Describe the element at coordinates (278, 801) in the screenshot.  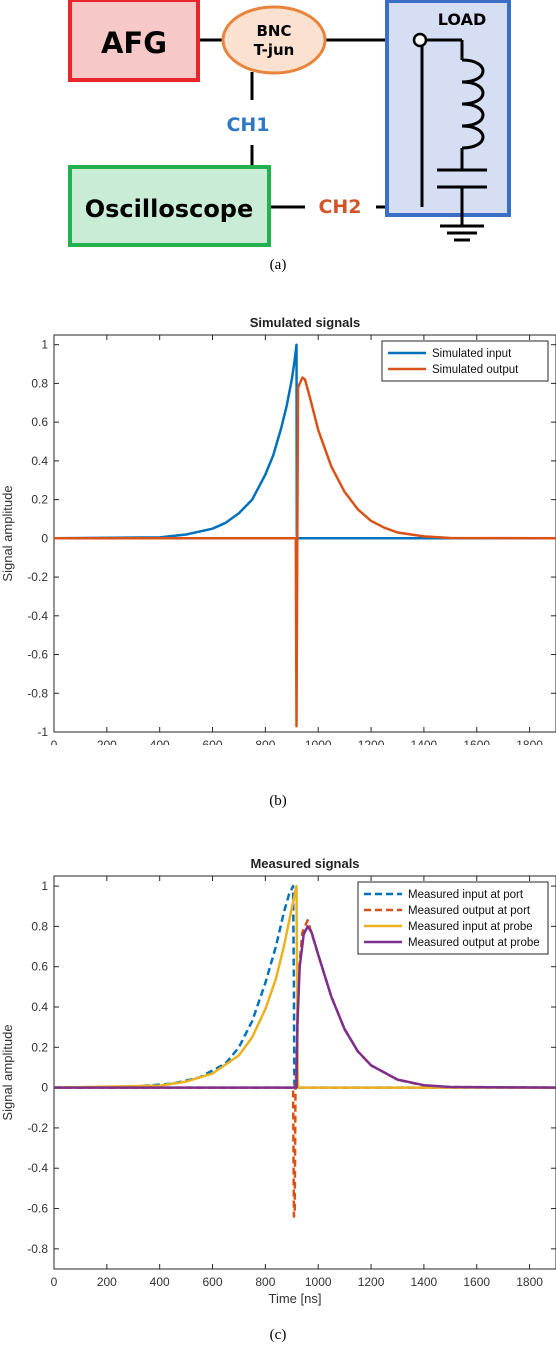
I see `caption-b: (b)` at that location.